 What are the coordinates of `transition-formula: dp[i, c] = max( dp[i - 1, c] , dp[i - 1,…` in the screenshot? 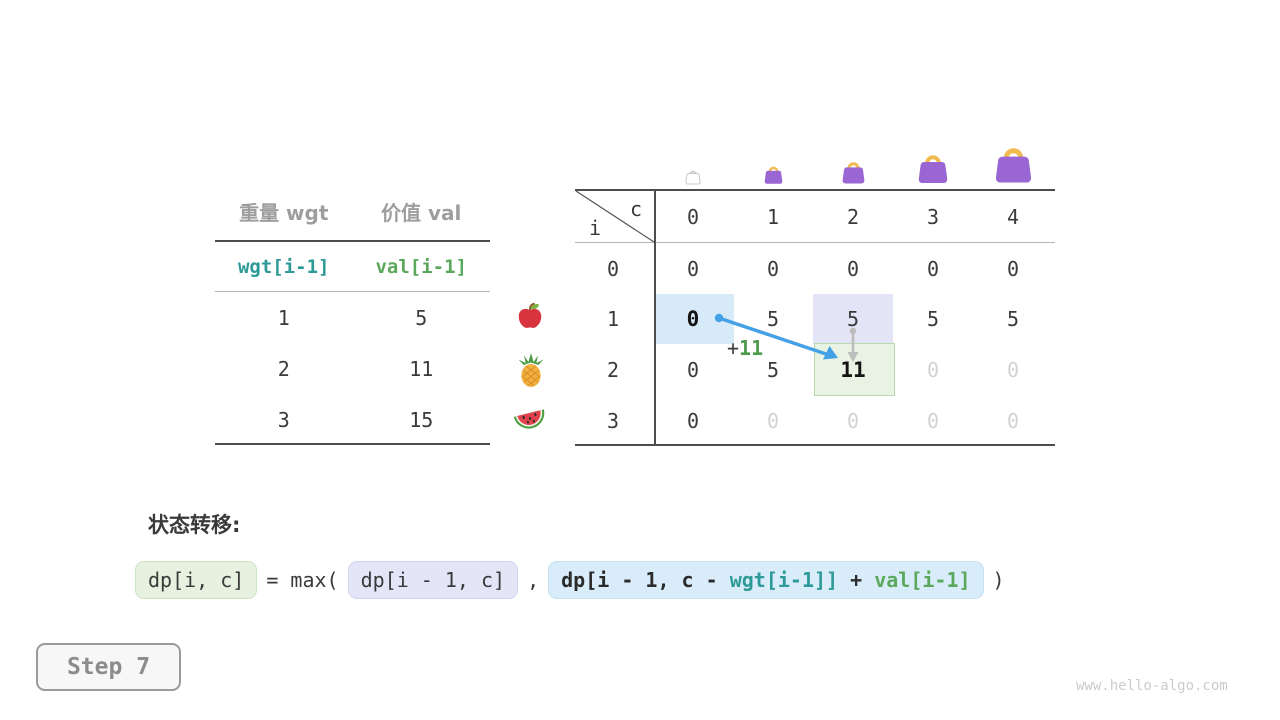 It's located at (570, 580).